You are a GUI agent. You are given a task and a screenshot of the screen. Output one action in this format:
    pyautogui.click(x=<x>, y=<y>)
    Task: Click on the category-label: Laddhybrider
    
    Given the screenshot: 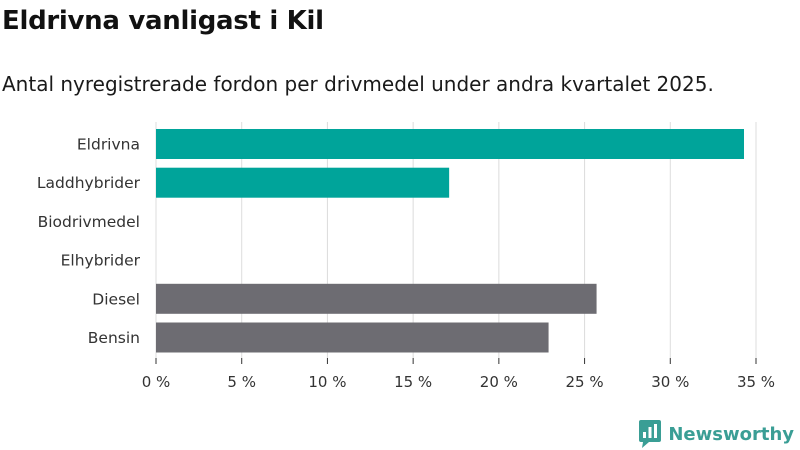 What is the action you would take?
    pyautogui.click(x=89, y=183)
    